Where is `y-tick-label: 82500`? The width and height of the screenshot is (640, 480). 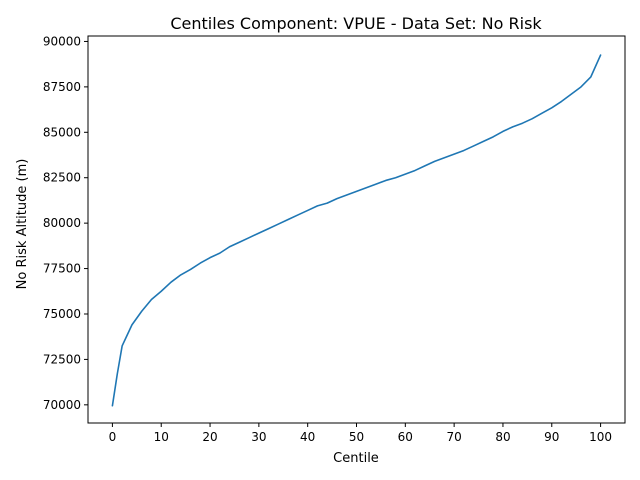 y-tick-label: 82500 is located at coordinates (62, 178).